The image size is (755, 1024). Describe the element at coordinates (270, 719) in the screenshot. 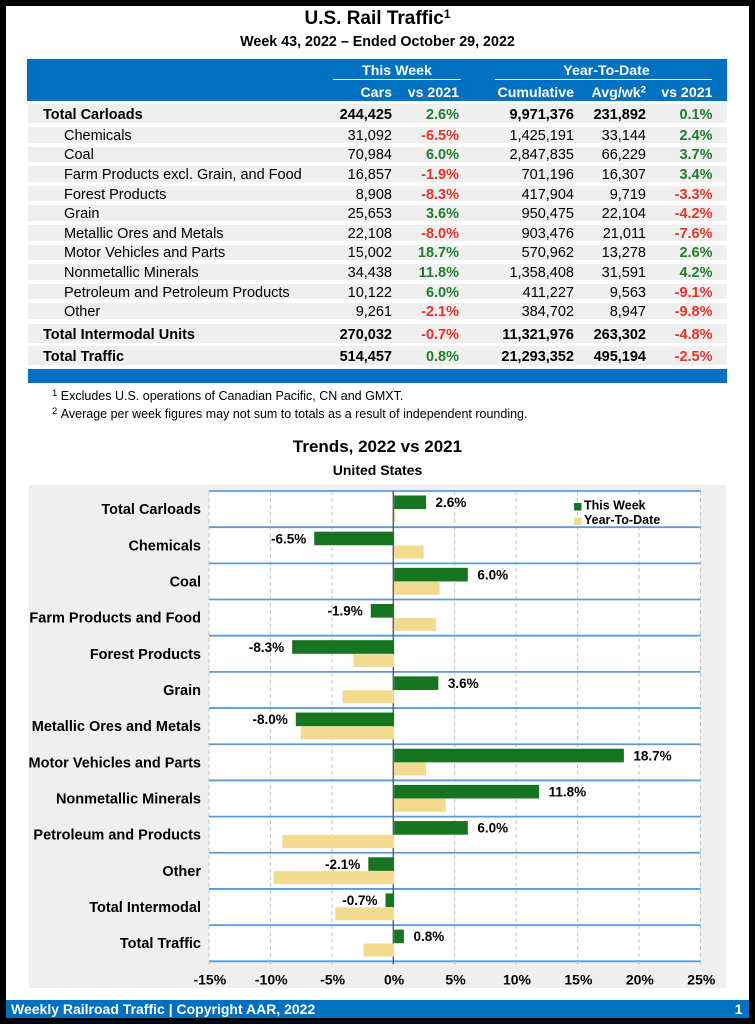

I see `svg-text: -8.0%` at that location.